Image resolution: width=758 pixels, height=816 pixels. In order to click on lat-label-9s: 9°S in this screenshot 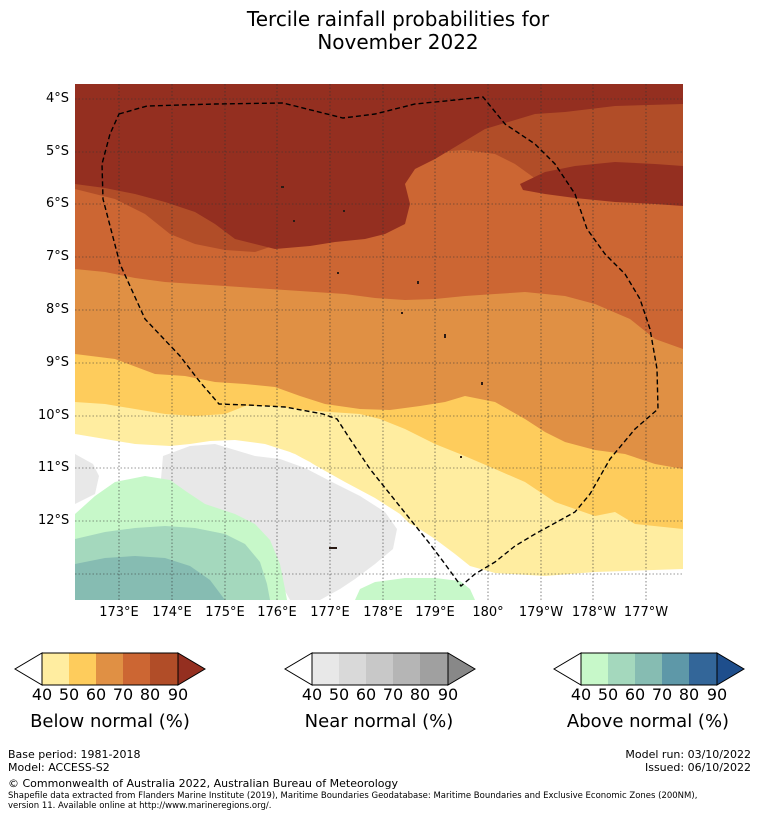, I will do `click(58, 362)`.